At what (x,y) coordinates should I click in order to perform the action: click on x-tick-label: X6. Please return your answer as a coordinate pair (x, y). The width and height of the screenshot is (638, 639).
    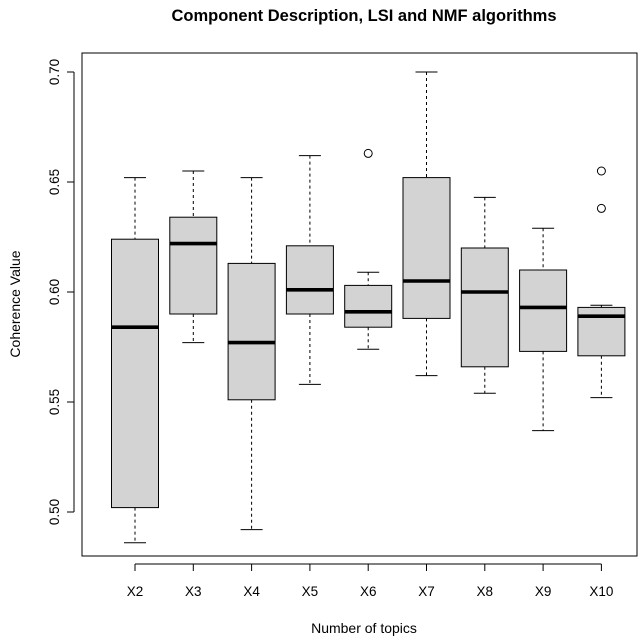
    Looking at the image, I should click on (368, 591).